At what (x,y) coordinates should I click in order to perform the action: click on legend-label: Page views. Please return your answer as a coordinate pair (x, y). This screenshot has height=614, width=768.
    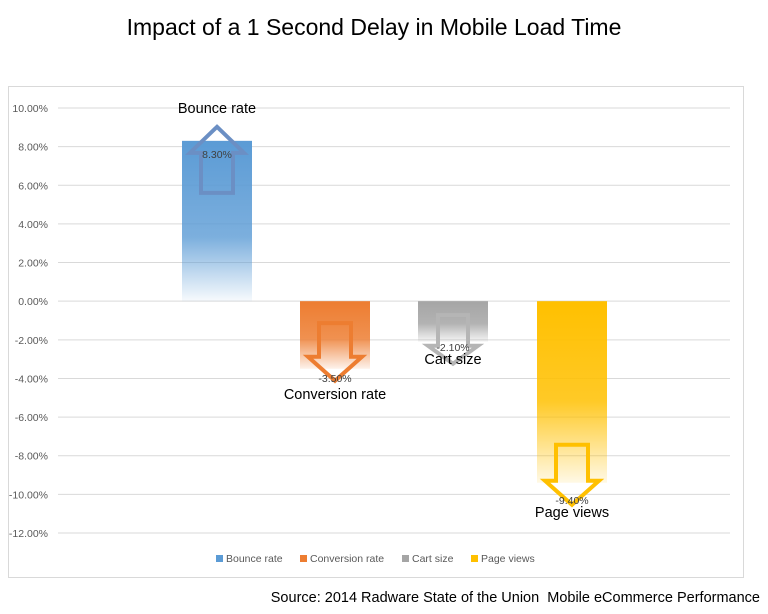
    Looking at the image, I should click on (508, 559).